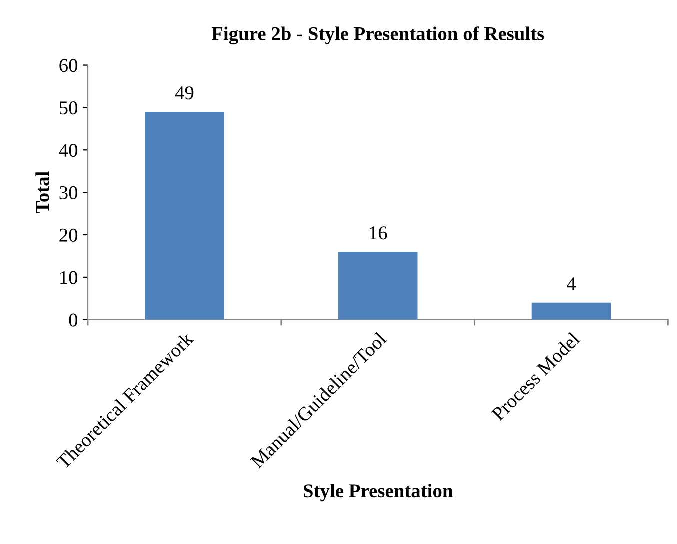  I want to click on y-tick-label: 50, so click(69, 108).